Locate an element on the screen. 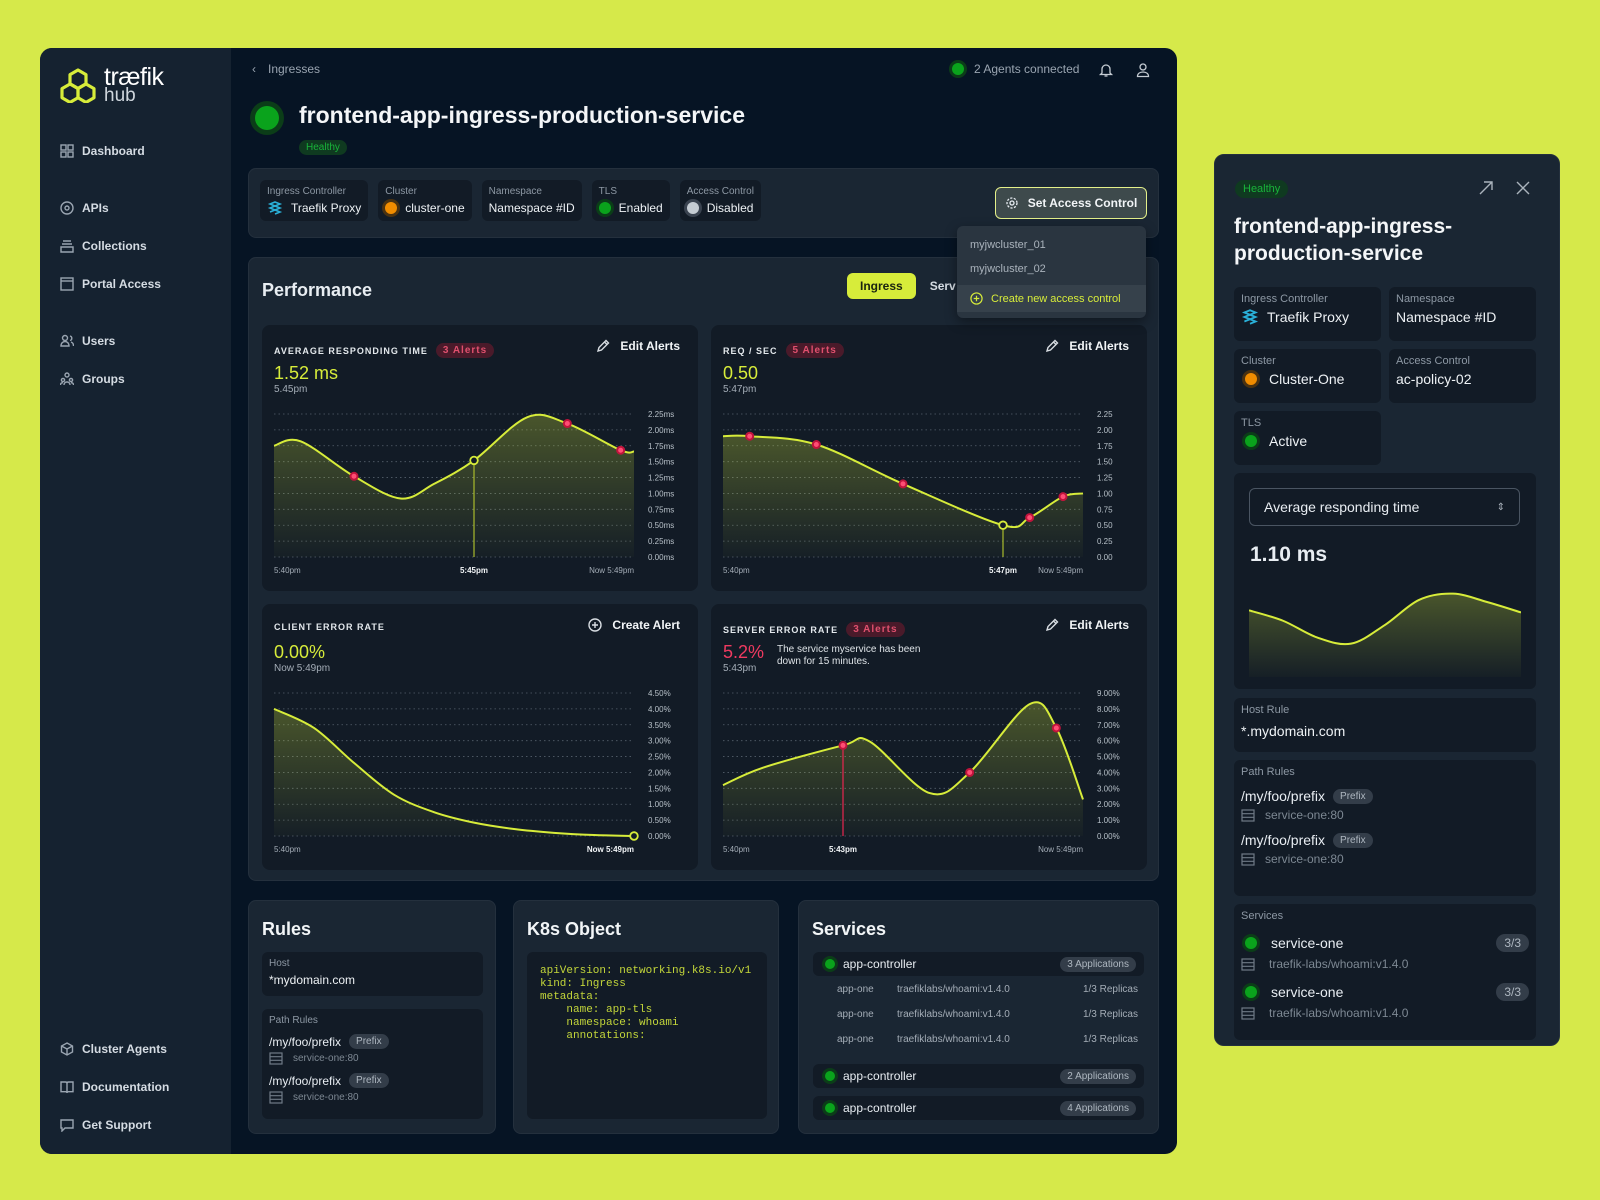 This screenshot has width=1600, height=1200. y-tick-label: 2.50% is located at coordinates (659, 757).